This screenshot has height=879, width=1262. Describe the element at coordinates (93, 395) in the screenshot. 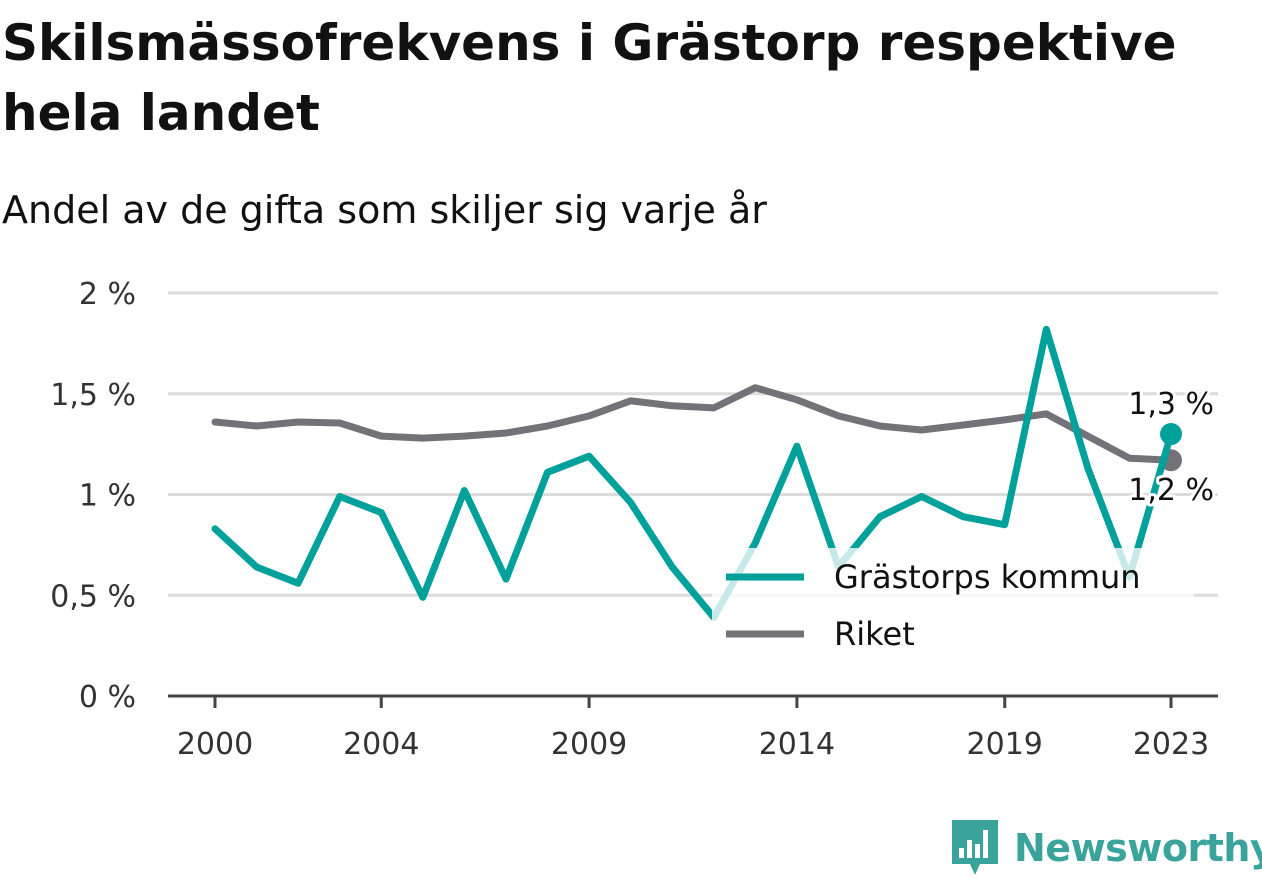

I see `y-tick-label: 1,5 %` at that location.